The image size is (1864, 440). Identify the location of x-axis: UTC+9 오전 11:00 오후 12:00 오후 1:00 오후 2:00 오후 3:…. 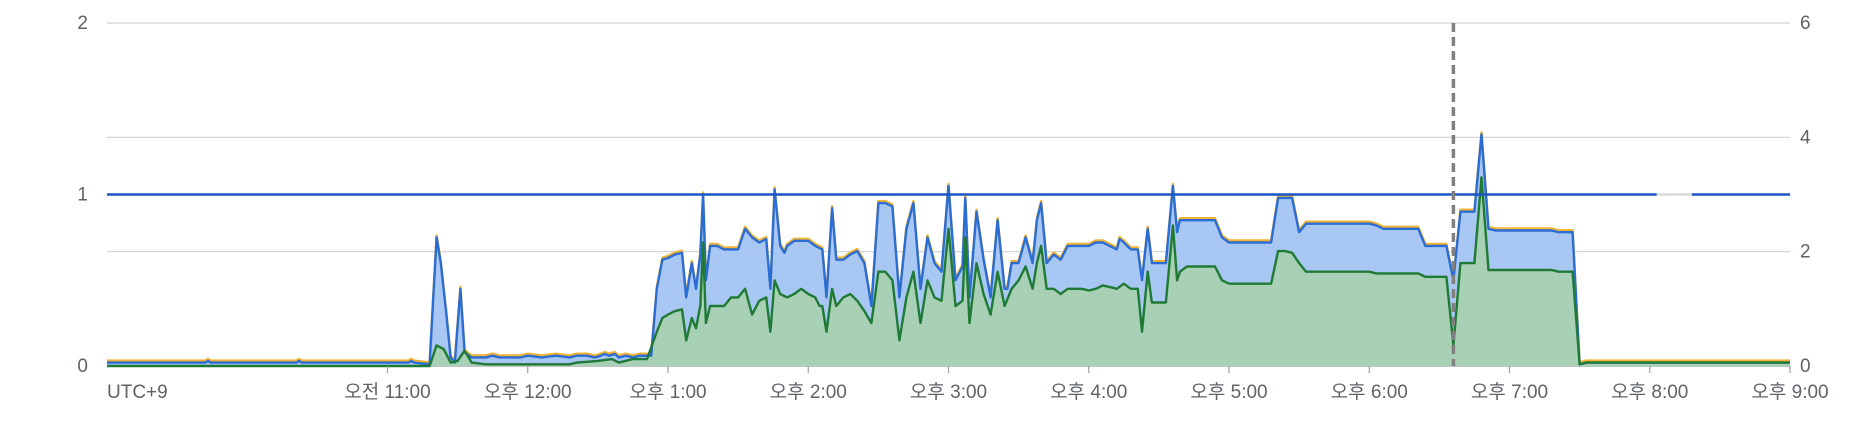
(968, 384).